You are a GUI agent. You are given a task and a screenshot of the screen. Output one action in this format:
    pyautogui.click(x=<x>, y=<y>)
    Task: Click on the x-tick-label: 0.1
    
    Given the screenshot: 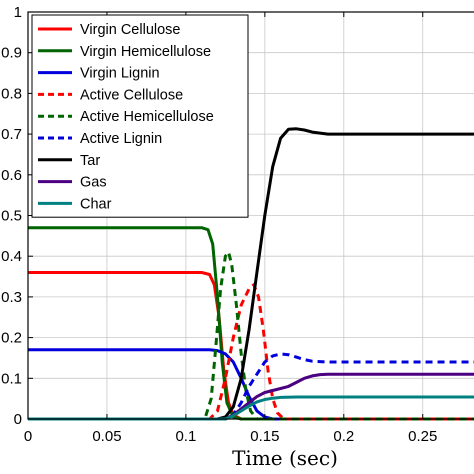 What is the action you would take?
    pyautogui.click(x=185, y=436)
    